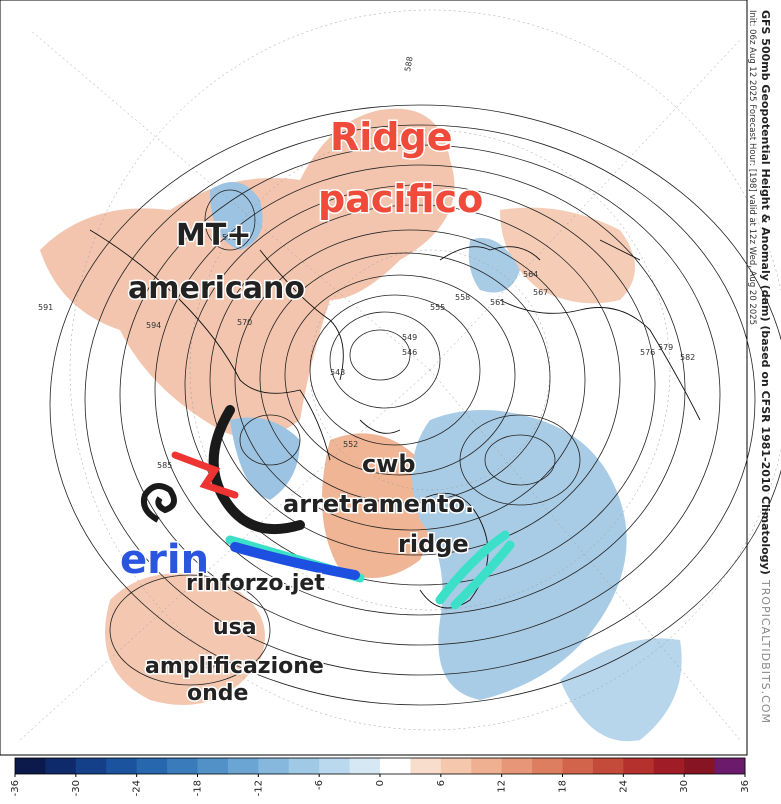 The width and height of the screenshot is (781, 804). Describe the element at coordinates (437, 307) in the screenshot. I see `contour-label: 555` at that location.